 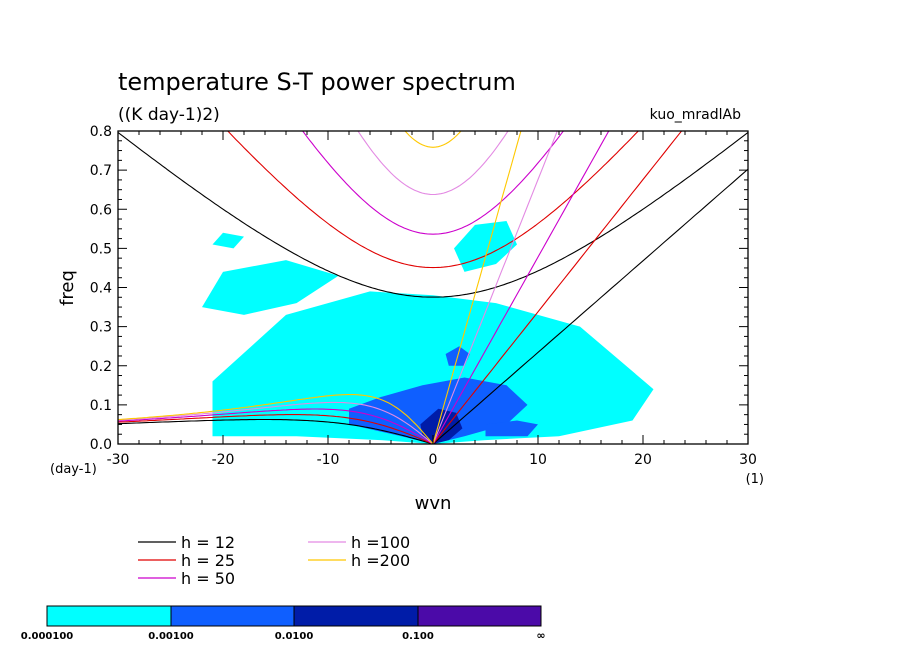 I want to click on x-tick-label: 20, so click(x=643, y=460).